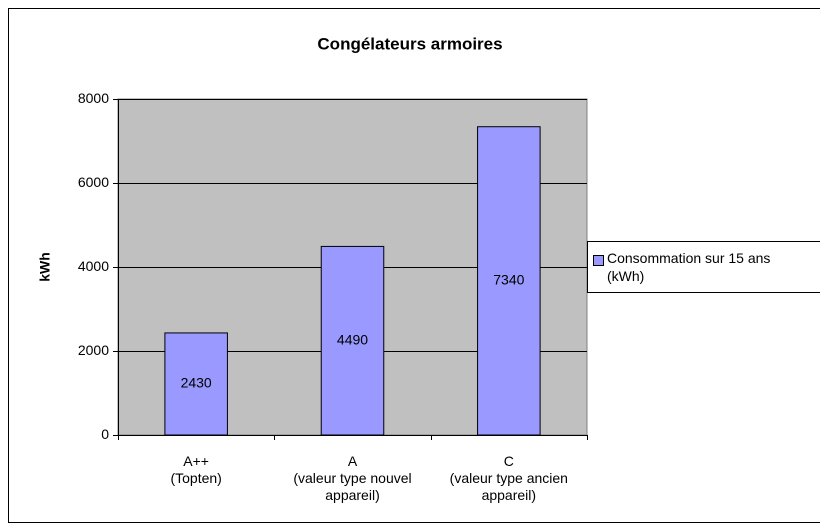 Image resolution: width=820 pixels, height=531 pixels. What do you see at coordinates (598, 260) in the screenshot?
I see `legend-swatch` at bounding box center [598, 260].